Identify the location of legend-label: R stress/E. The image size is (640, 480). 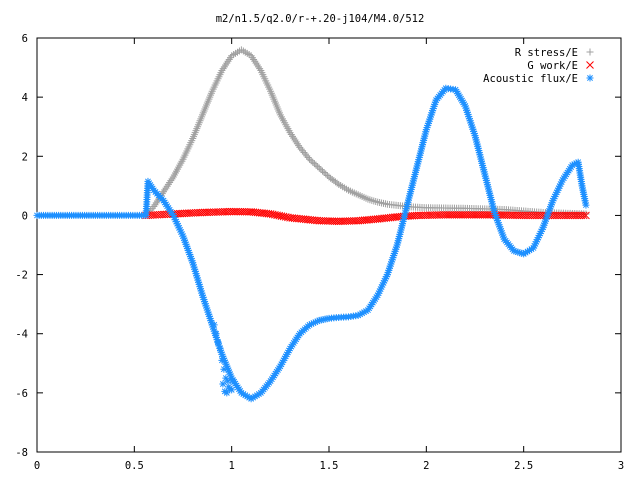
(546, 53).